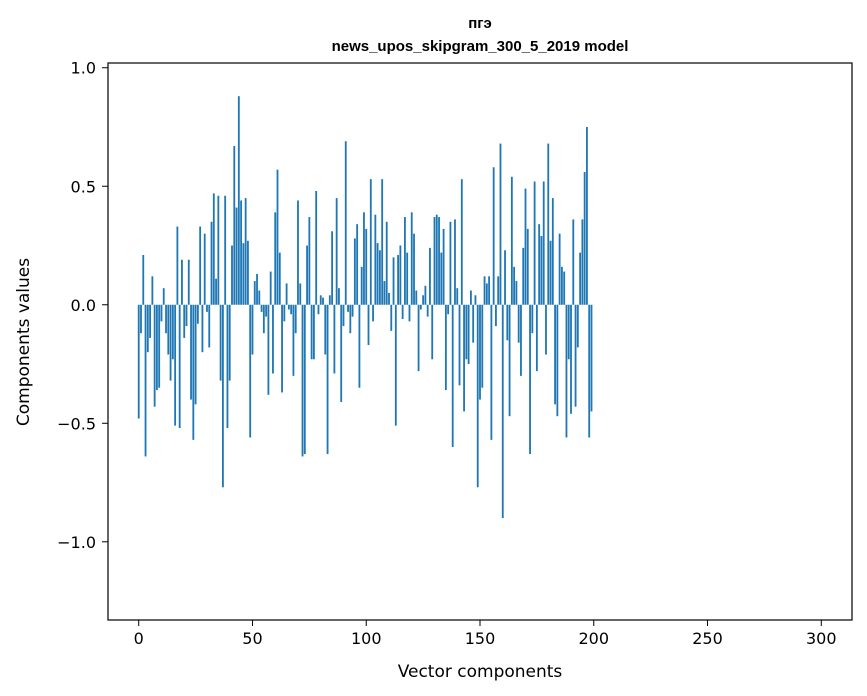 The image size is (867, 696). What do you see at coordinates (480, 672) in the screenshot?
I see `x-axis-label: Vector components` at bounding box center [480, 672].